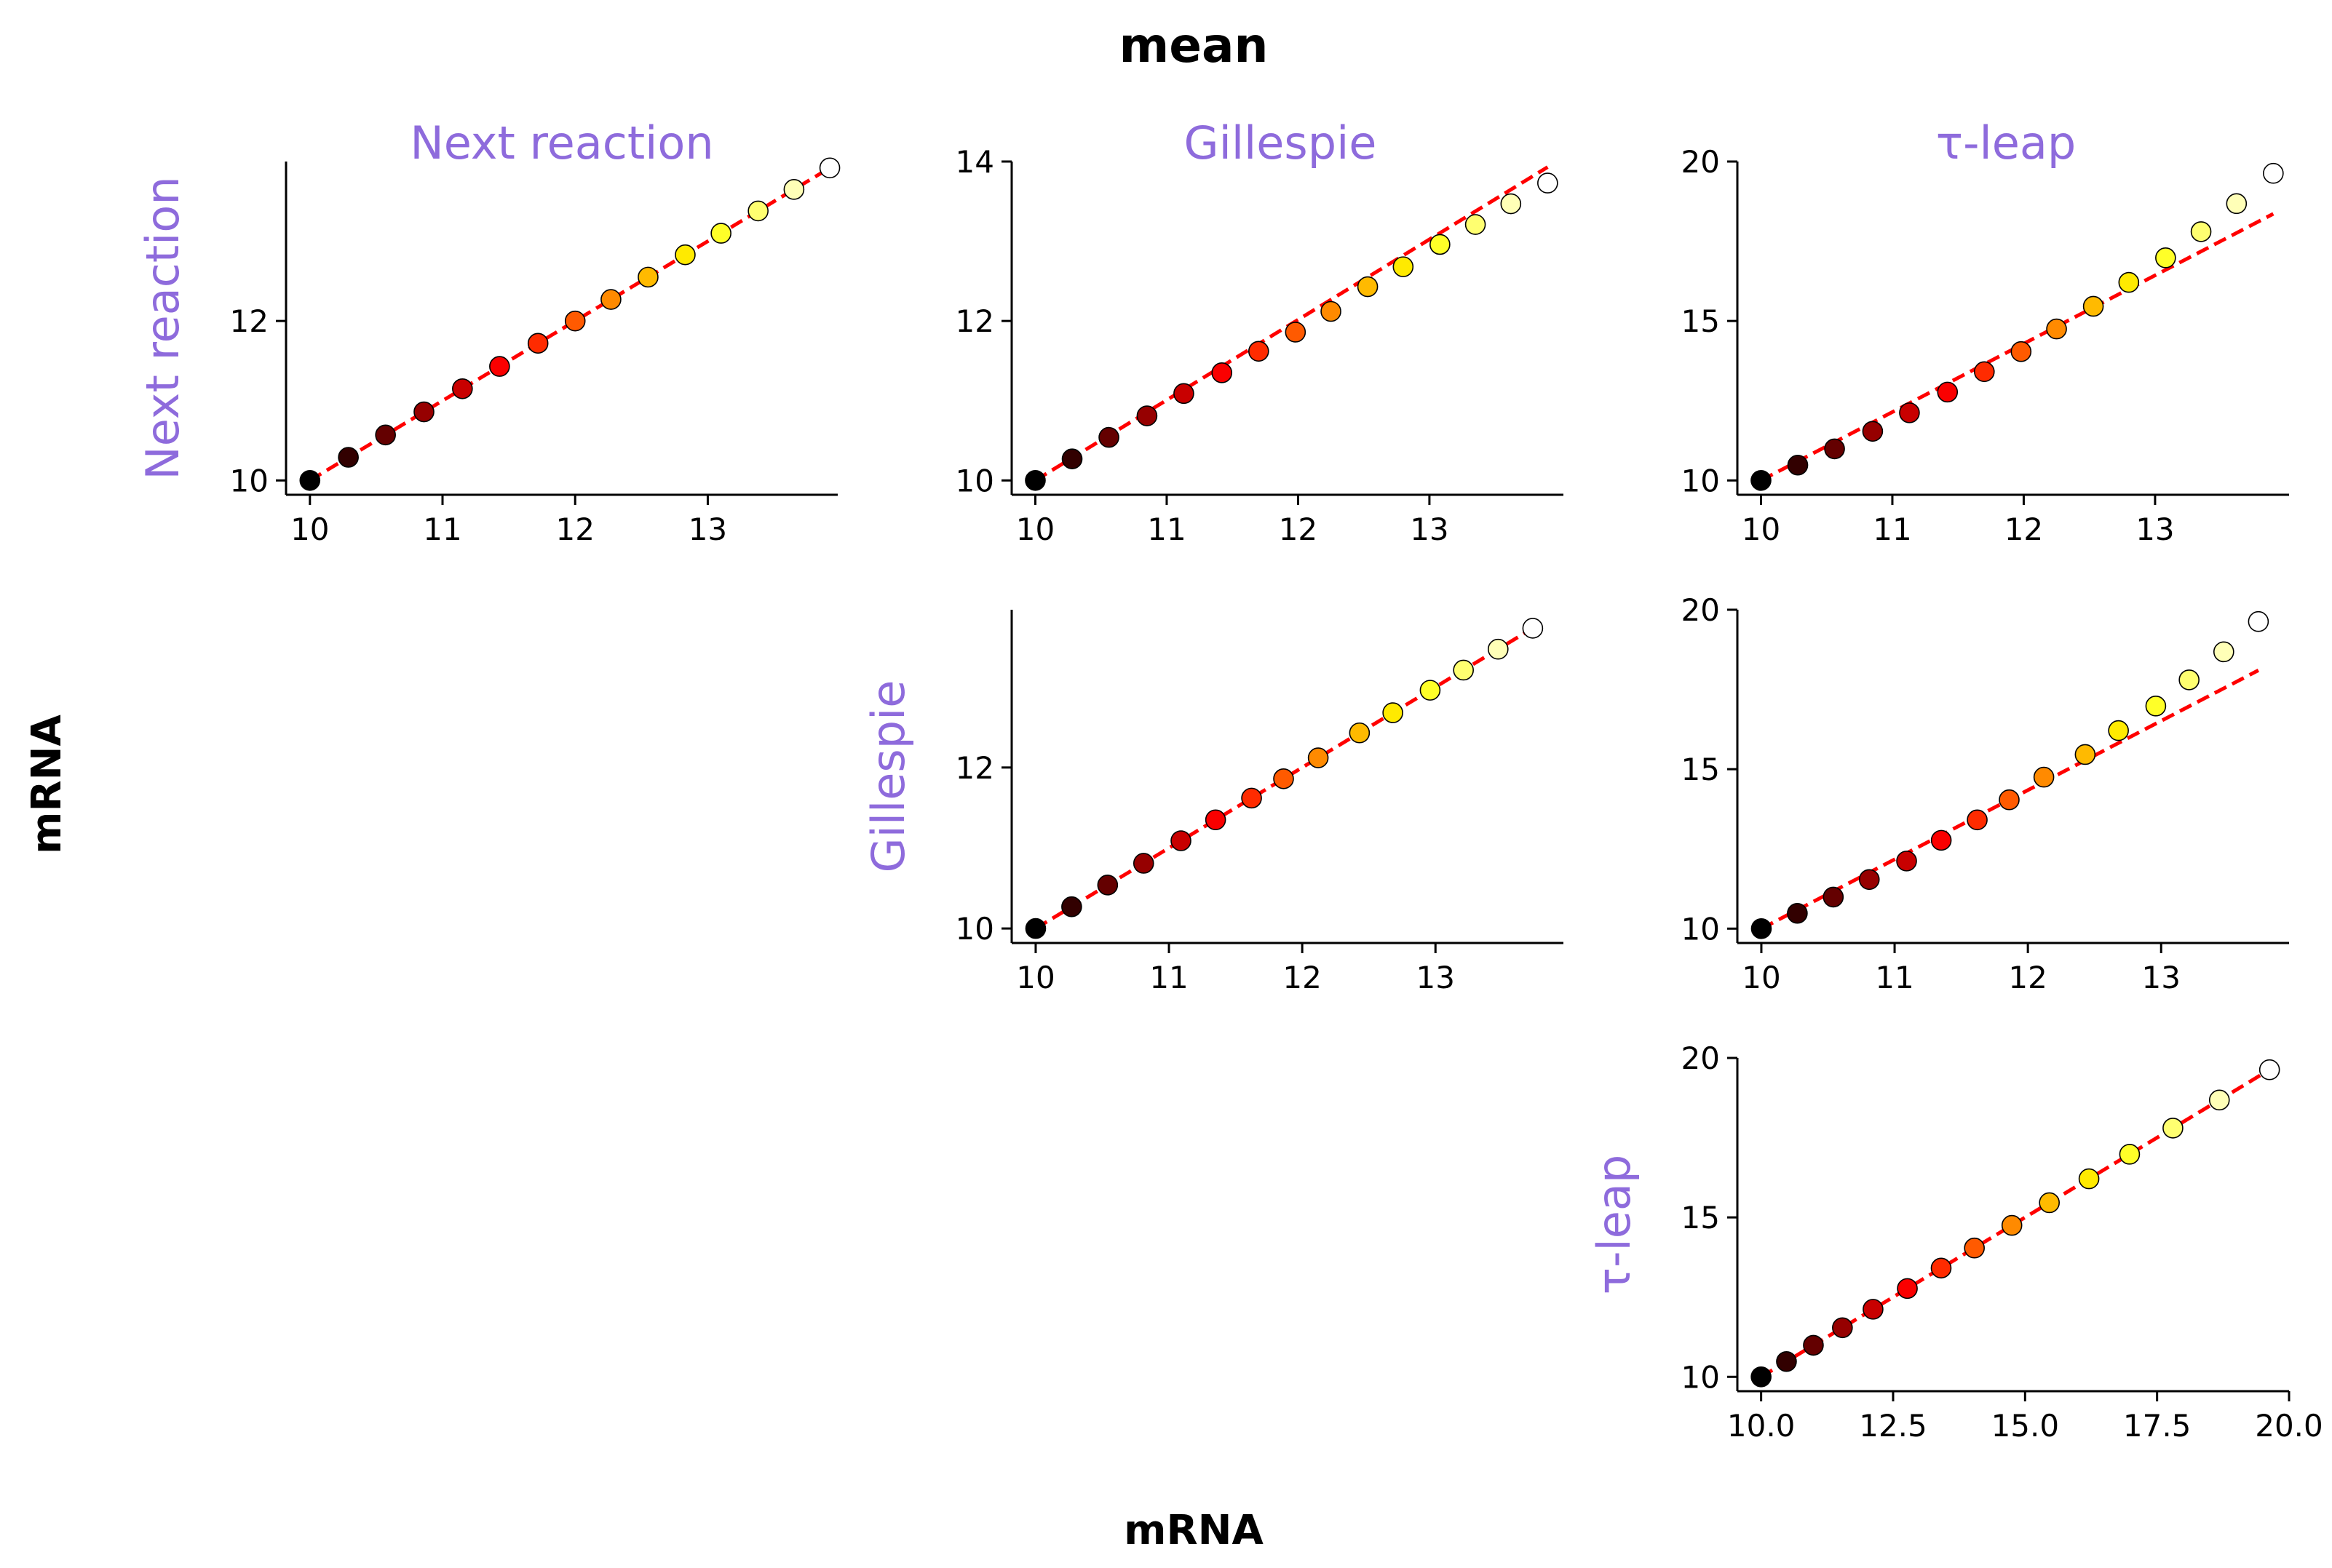 This screenshot has height=1568, width=2332. Describe the element at coordinates (47, 784) in the screenshot. I see `figure-y-label: mRNA` at that location.